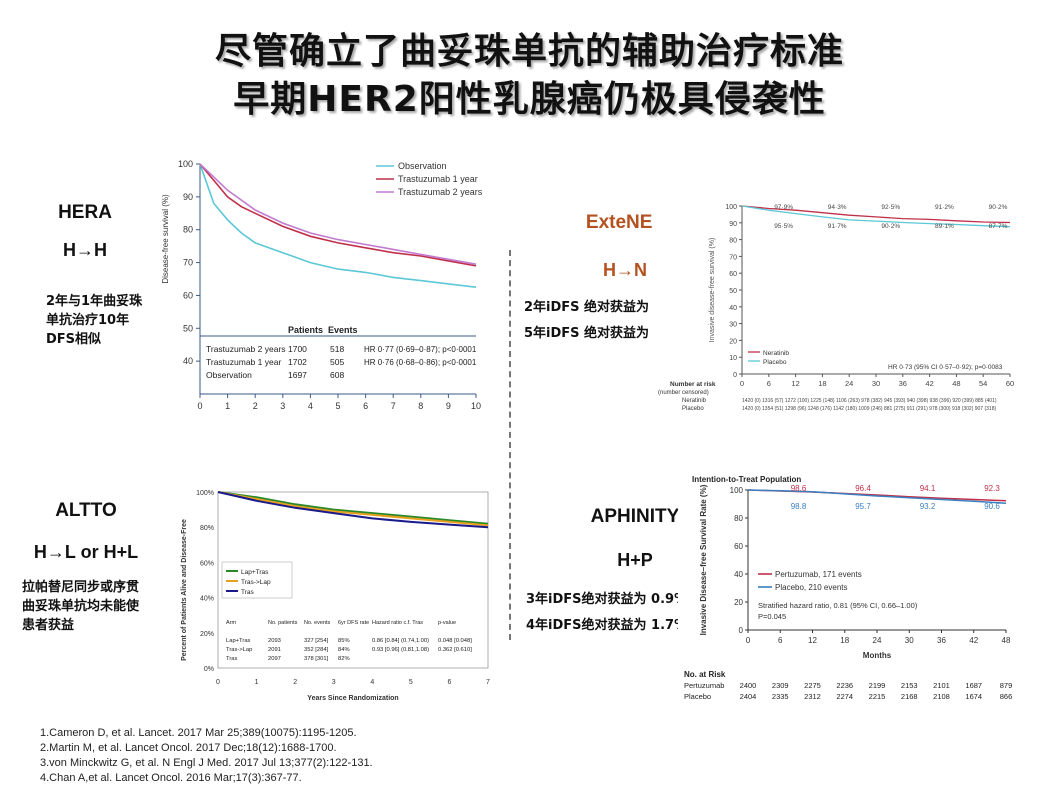  I want to click on aphinity-pertuzumab-value: 98.6, so click(799, 488).